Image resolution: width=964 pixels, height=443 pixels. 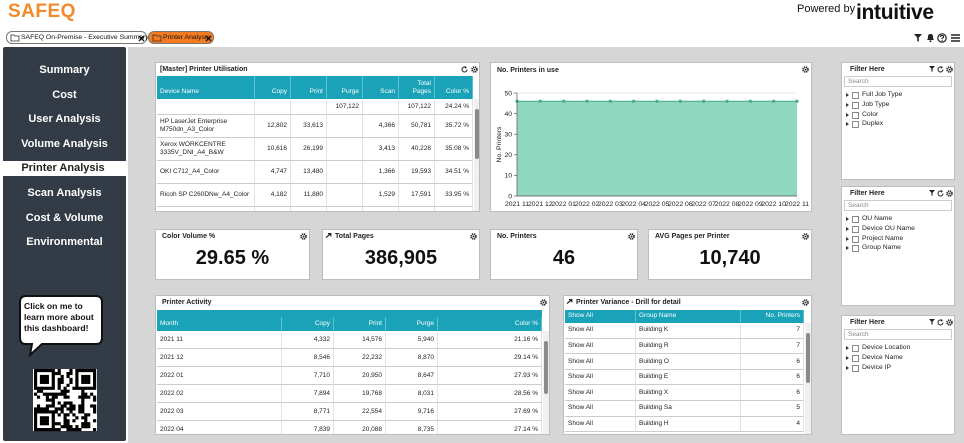 I want to click on table-cell: Building O, so click(x=688, y=362).